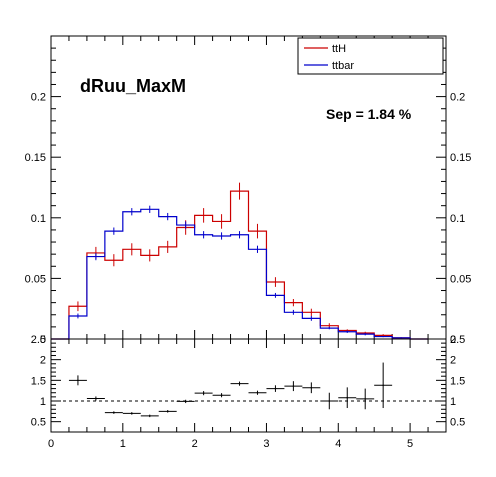  Describe the element at coordinates (453, 361) in the screenshot. I see `ratio-y-tick-label-right: 2` at that location.